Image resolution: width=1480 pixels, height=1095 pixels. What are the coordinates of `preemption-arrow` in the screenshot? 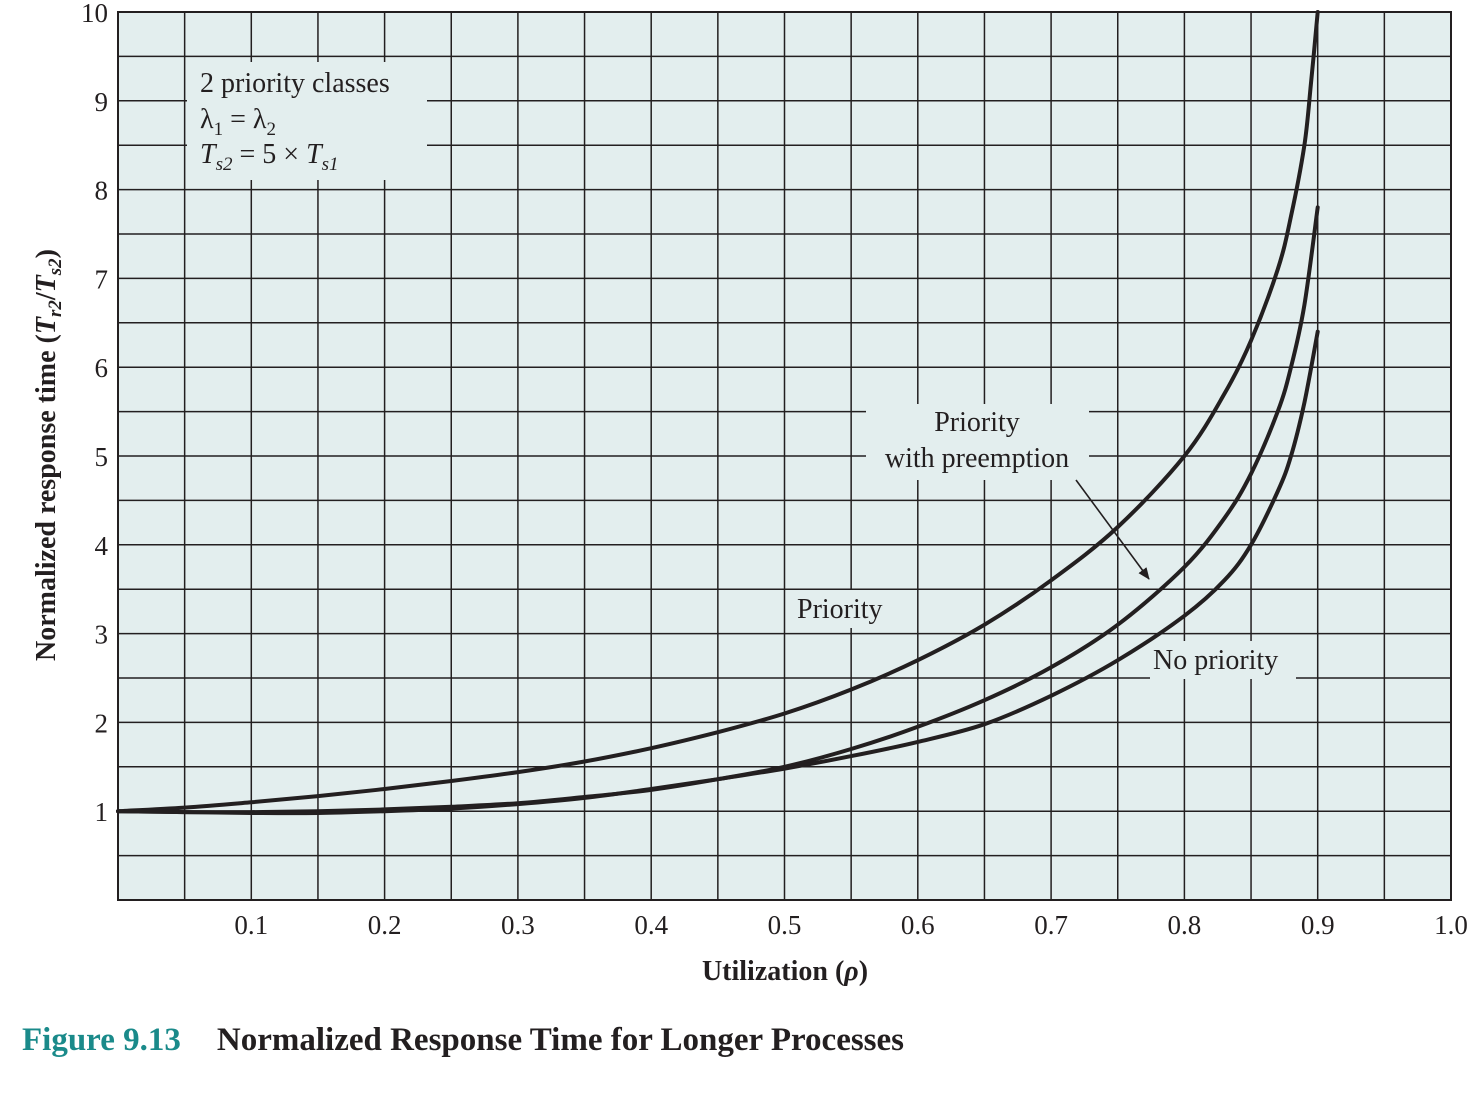 It's located at (1112, 529).